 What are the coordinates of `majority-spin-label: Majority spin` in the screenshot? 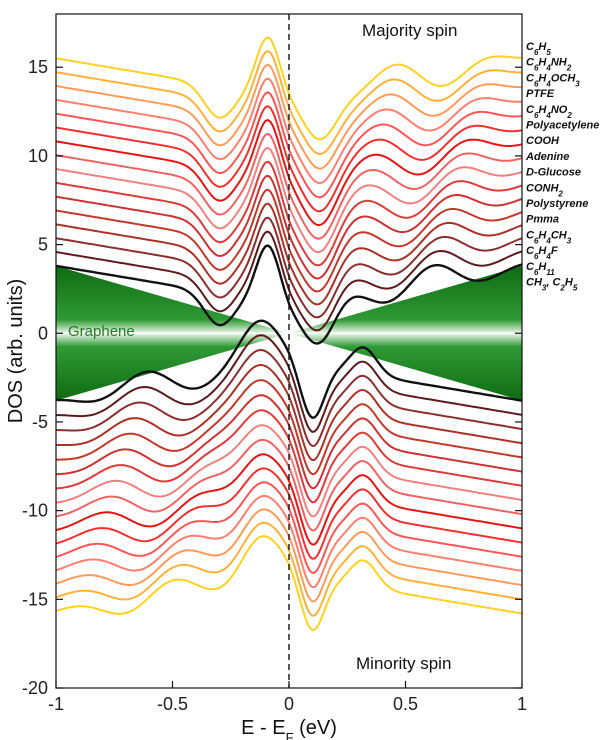 It's located at (409, 30).